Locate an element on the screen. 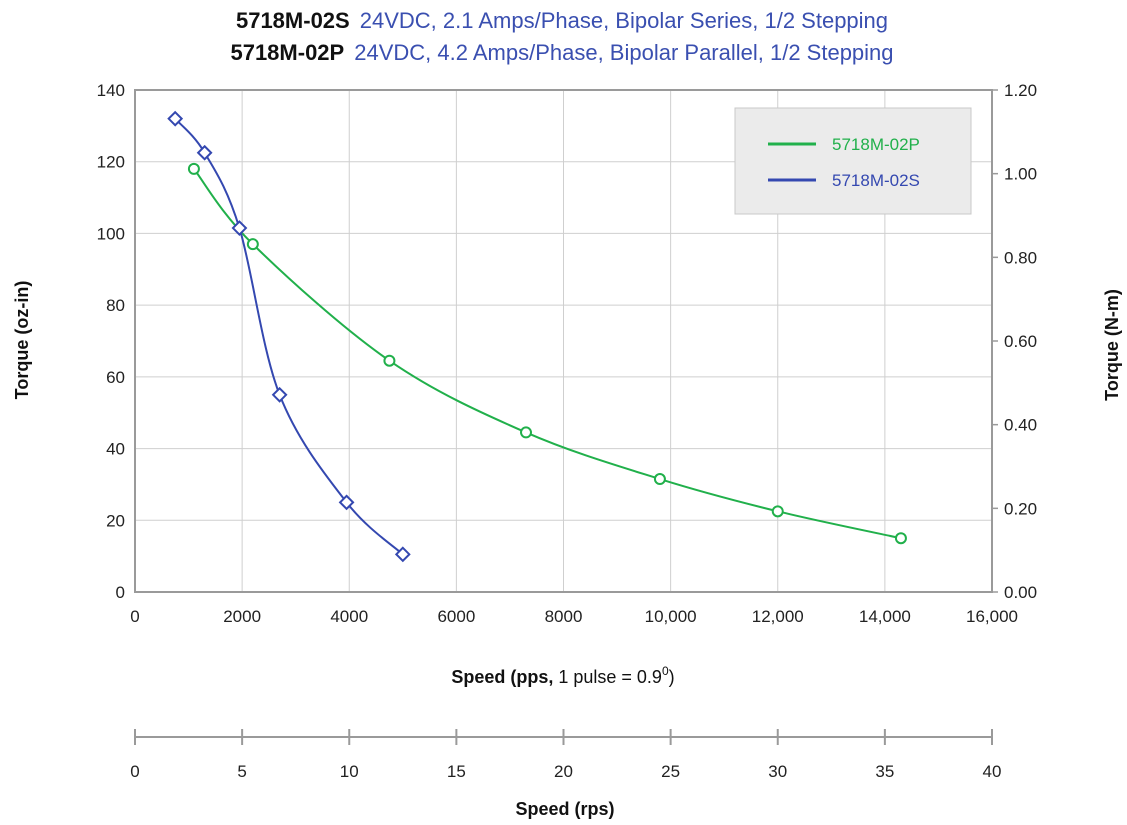 The width and height of the screenshot is (1127, 825). legend-box is located at coordinates (853, 161).